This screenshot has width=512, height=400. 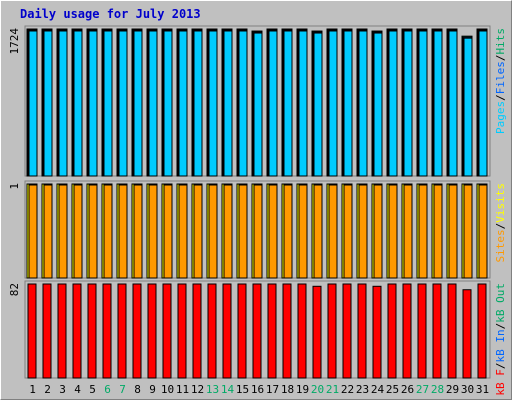 I want to click on x-tick-label: 16, so click(x=257, y=389).